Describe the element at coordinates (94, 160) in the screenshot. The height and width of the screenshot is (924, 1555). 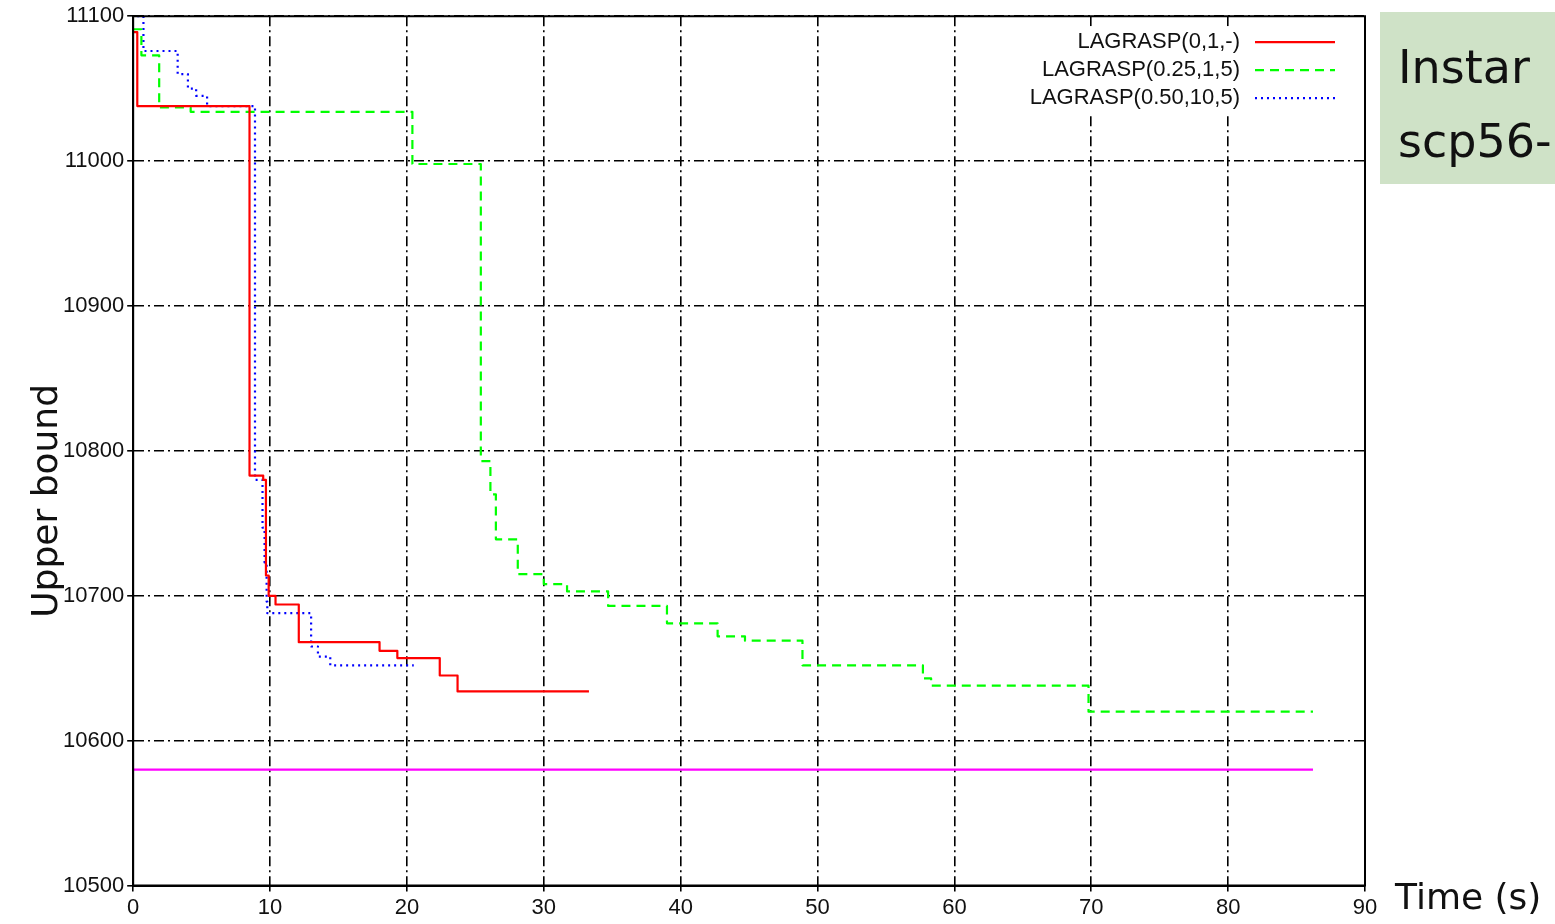
I see `y-tick-label: 11000` at that location.